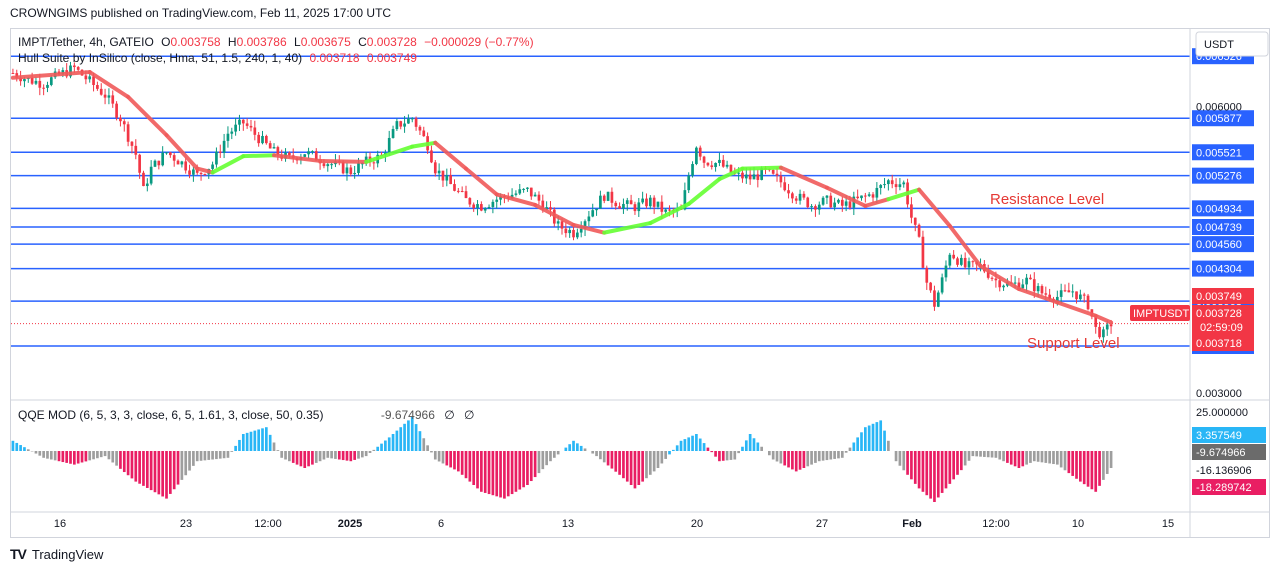 This screenshot has width=1281, height=573. What do you see at coordinates (996, 524) in the screenshot?
I see `time-tick-label: 12:00` at bounding box center [996, 524].